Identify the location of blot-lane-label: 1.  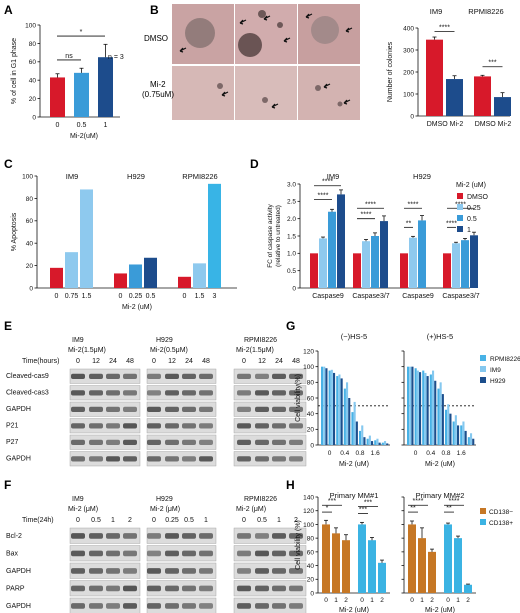
(206, 520).